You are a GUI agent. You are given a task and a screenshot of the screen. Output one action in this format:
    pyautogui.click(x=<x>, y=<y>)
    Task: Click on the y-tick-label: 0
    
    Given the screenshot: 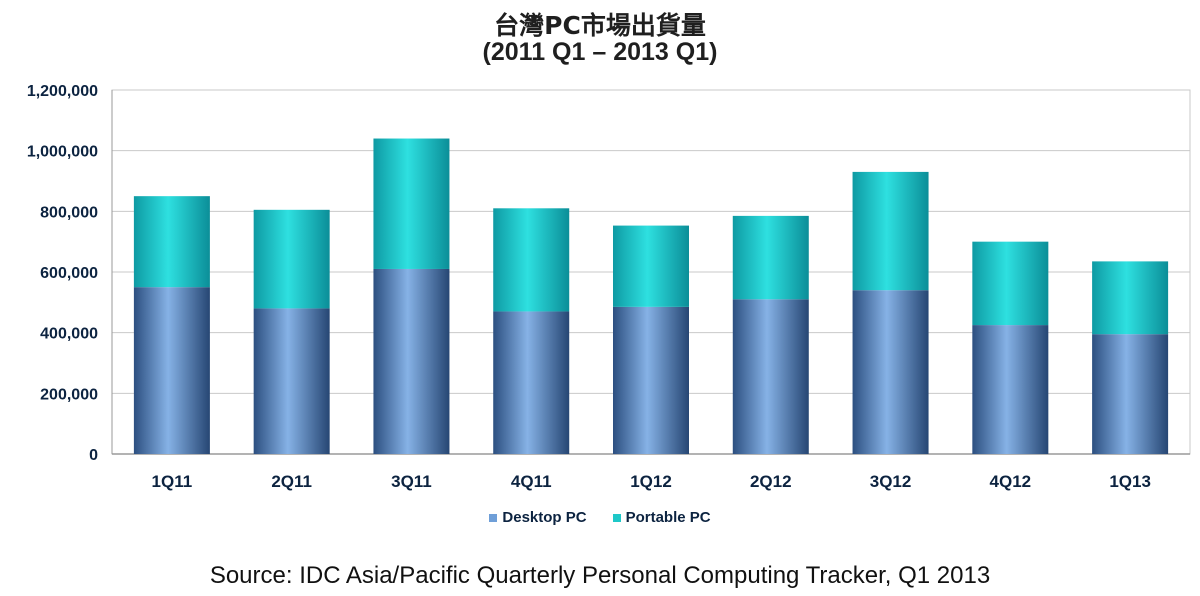 What is the action you would take?
    pyautogui.click(x=93, y=455)
    